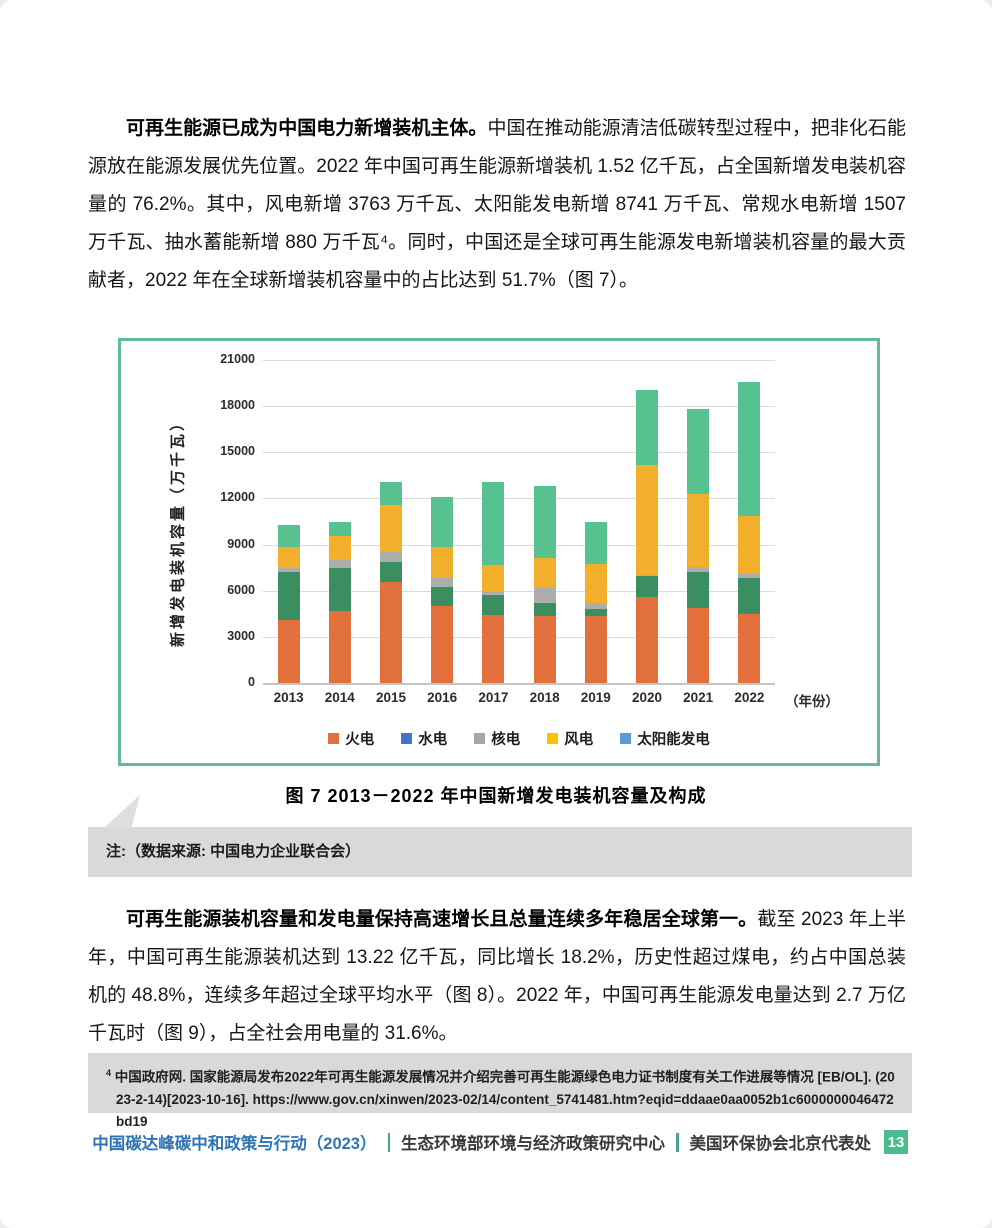  What do you see at coordinates (237, 451) in the screenshot?
I see `y-tick-15000: 15000` at bounding box center [237, 451].